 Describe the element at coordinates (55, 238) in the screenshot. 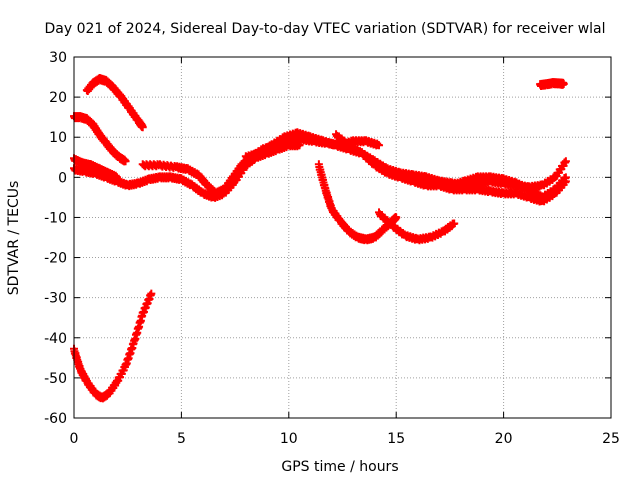

I see `y-tick-labels: -60 -50 -40 -30 -20 -10 0 10 20 30` at that location.